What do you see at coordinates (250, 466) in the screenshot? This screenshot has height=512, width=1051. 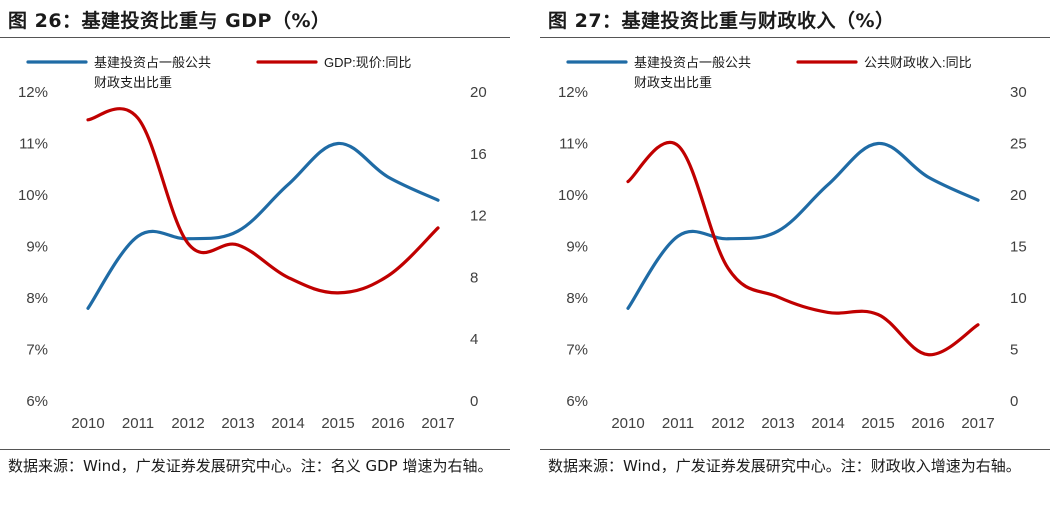 I see `source-note: 数据来源：Wind，广发证券发展研究中心。注：名义 GDP 增速为右轴。` at bounding box center [250, 466].